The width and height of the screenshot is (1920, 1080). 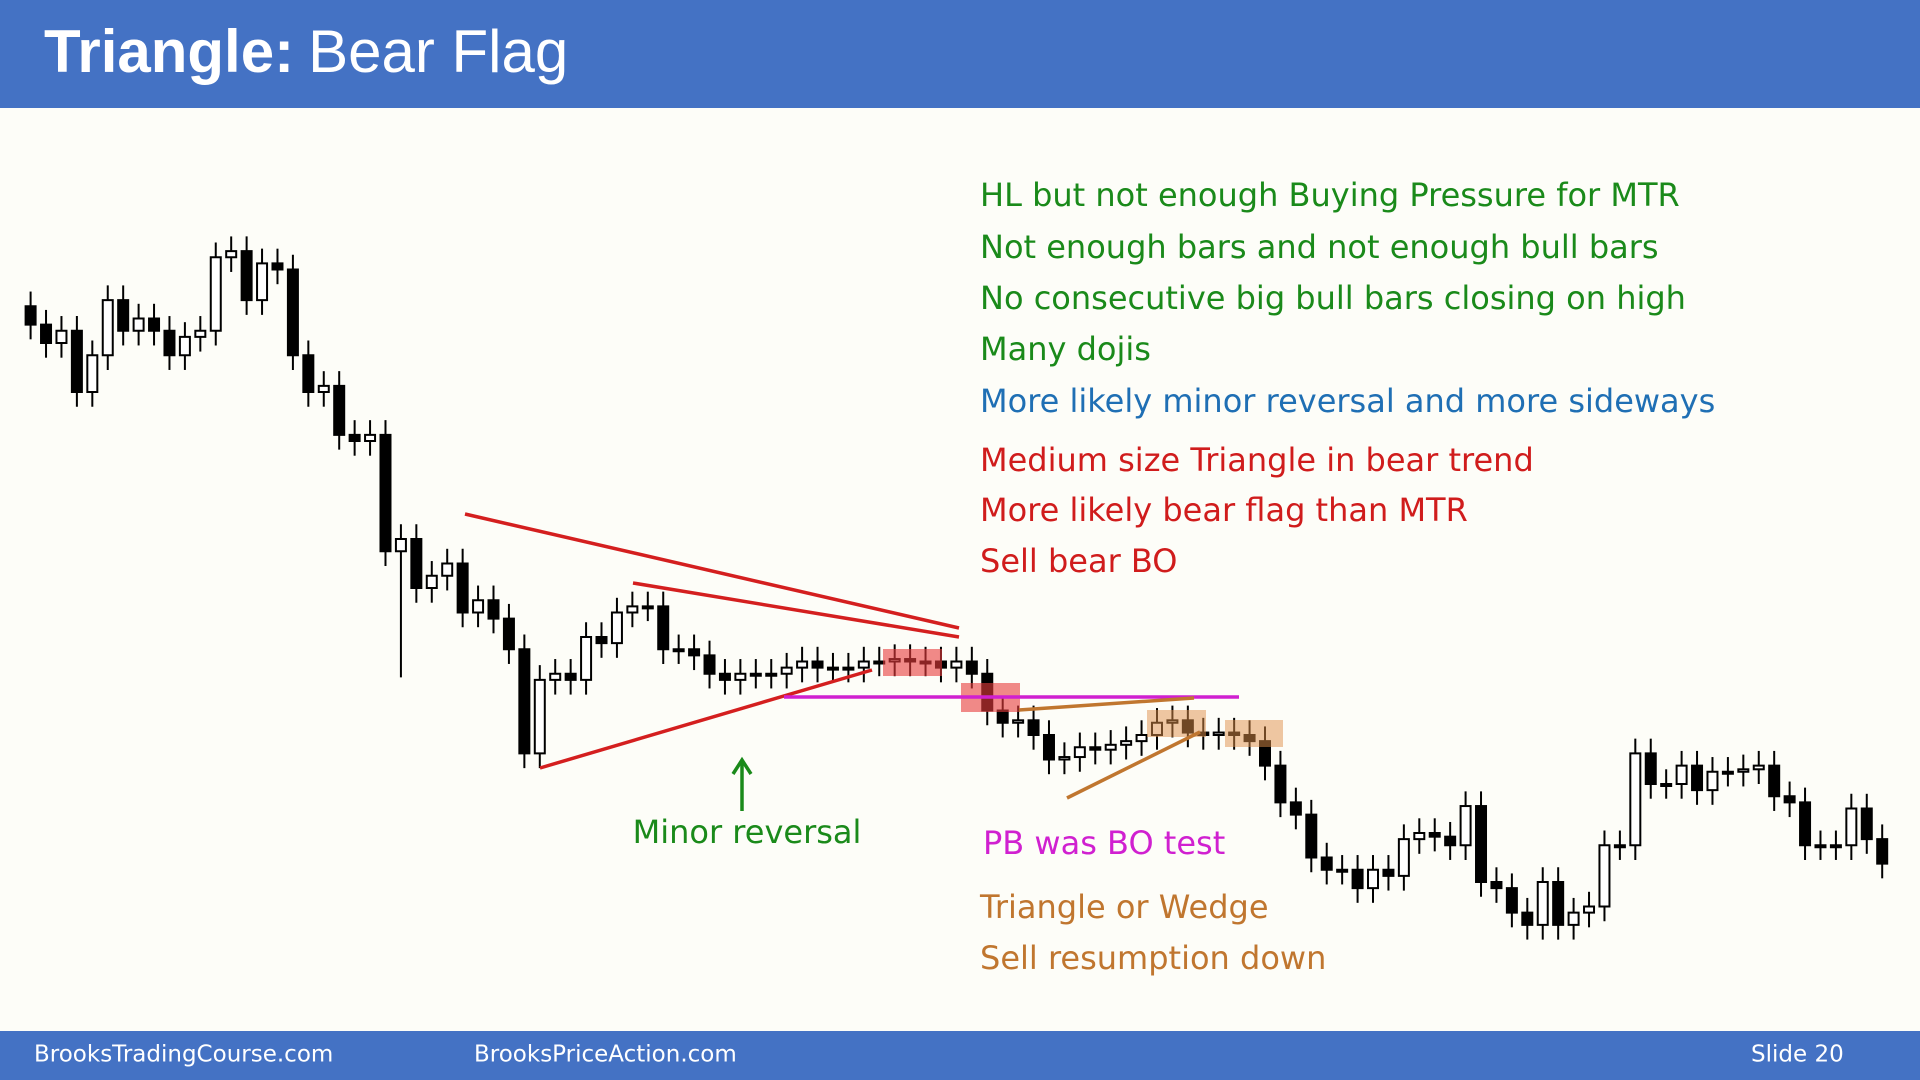 I want to click on title-bold: Triangle:, so click(x=169, y=51).